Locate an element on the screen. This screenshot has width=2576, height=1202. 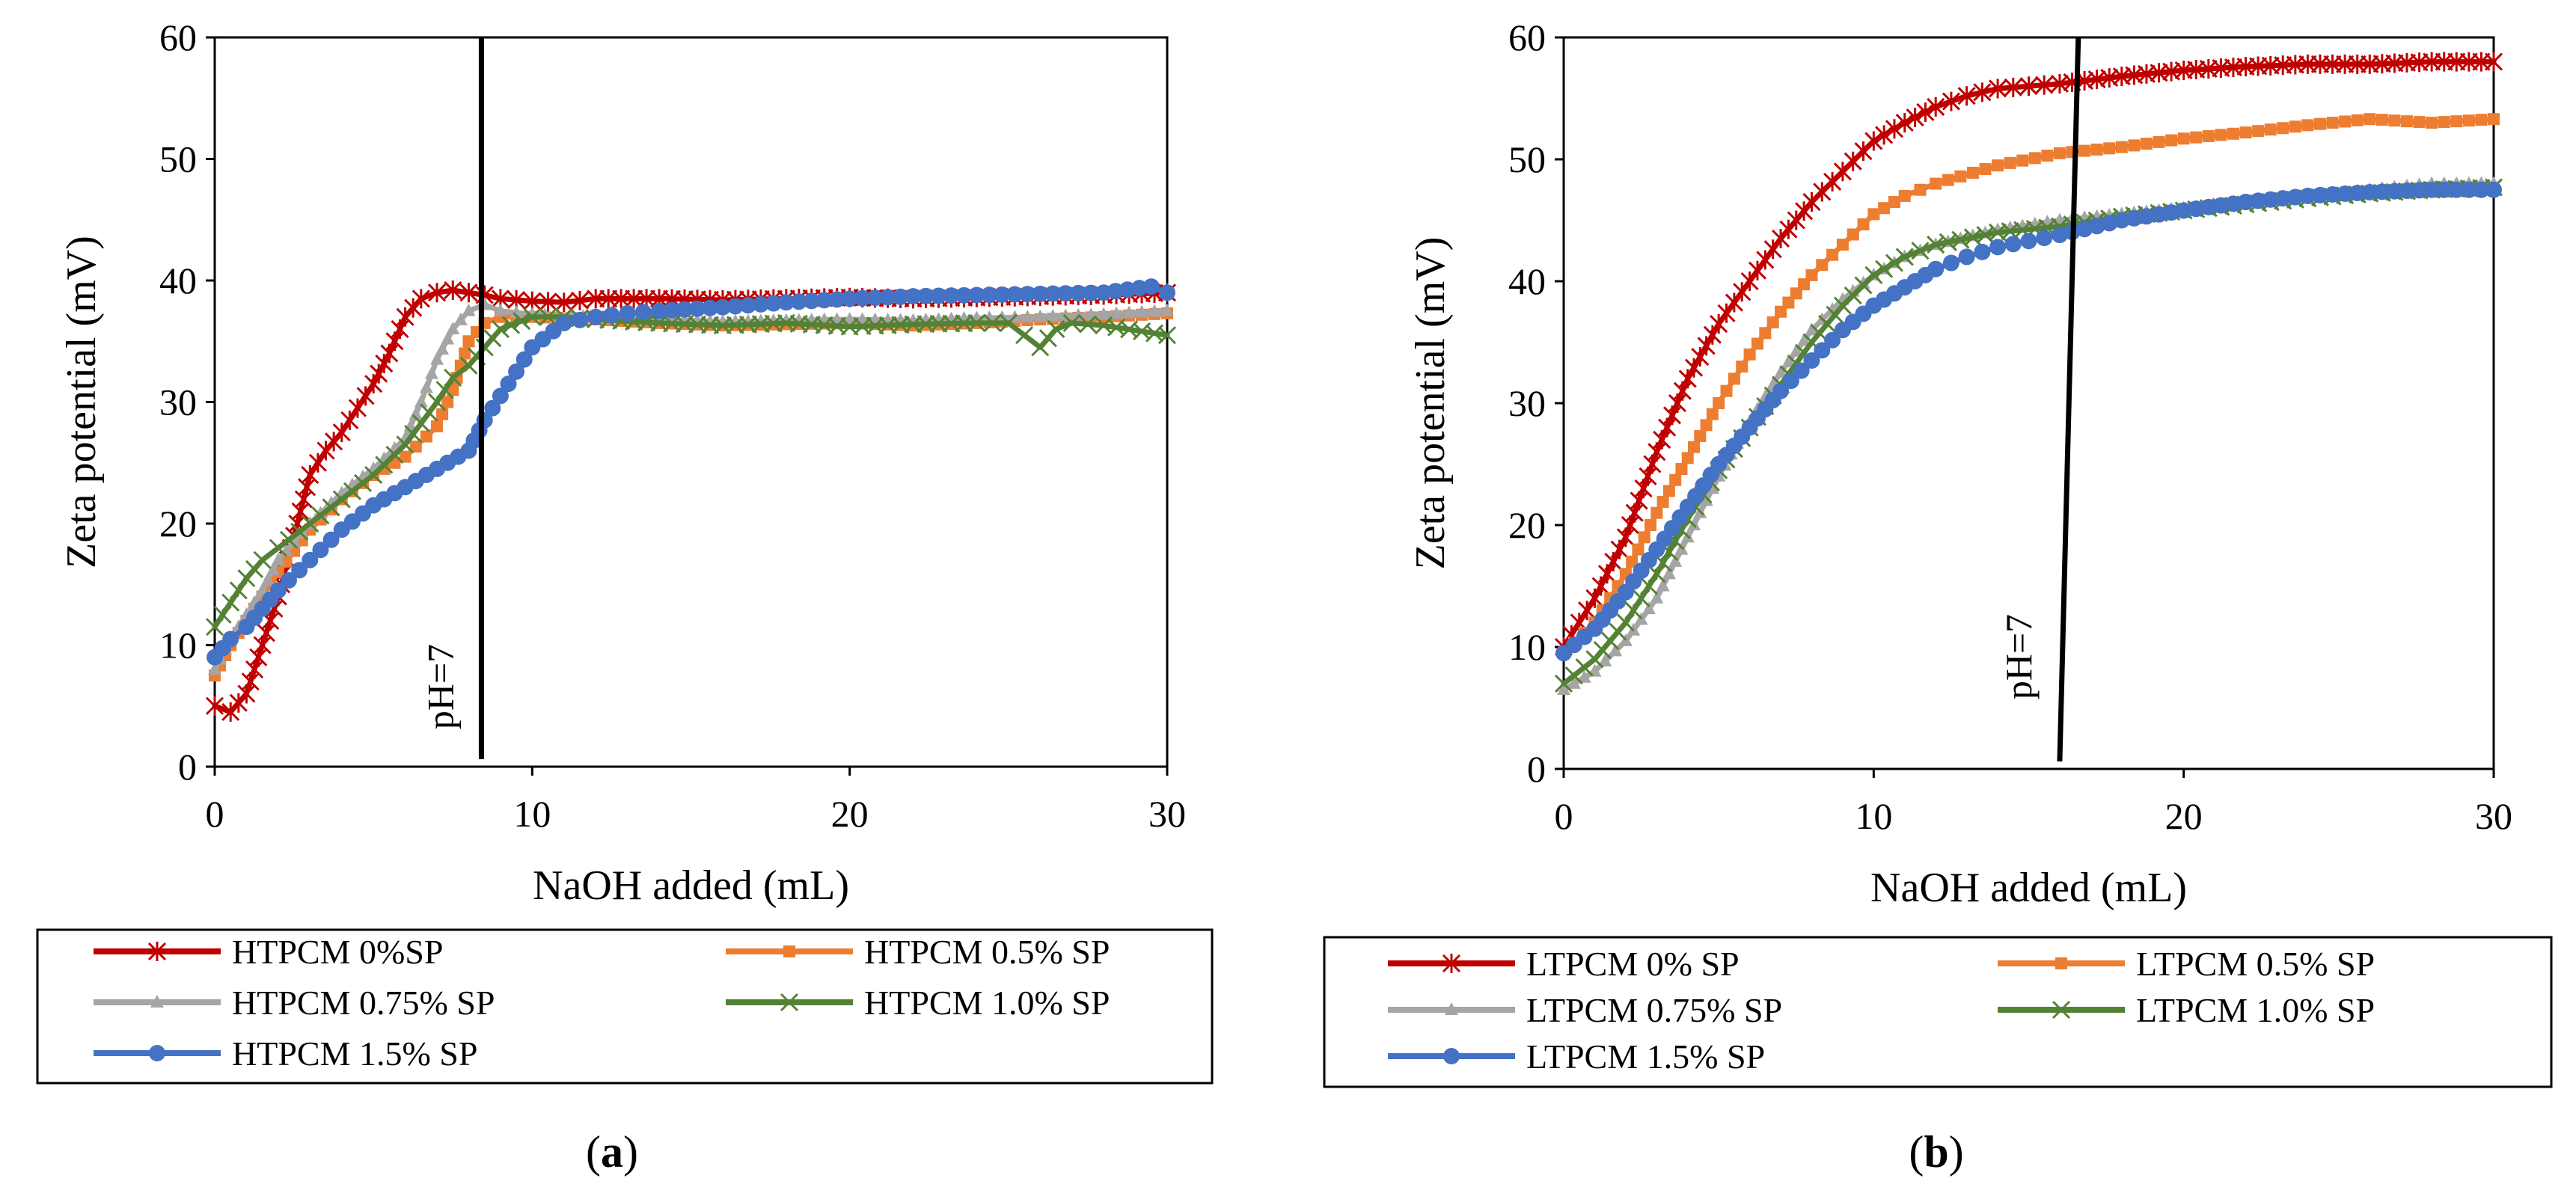
y-tick-label: 50 is located at coordinates (178, 159).